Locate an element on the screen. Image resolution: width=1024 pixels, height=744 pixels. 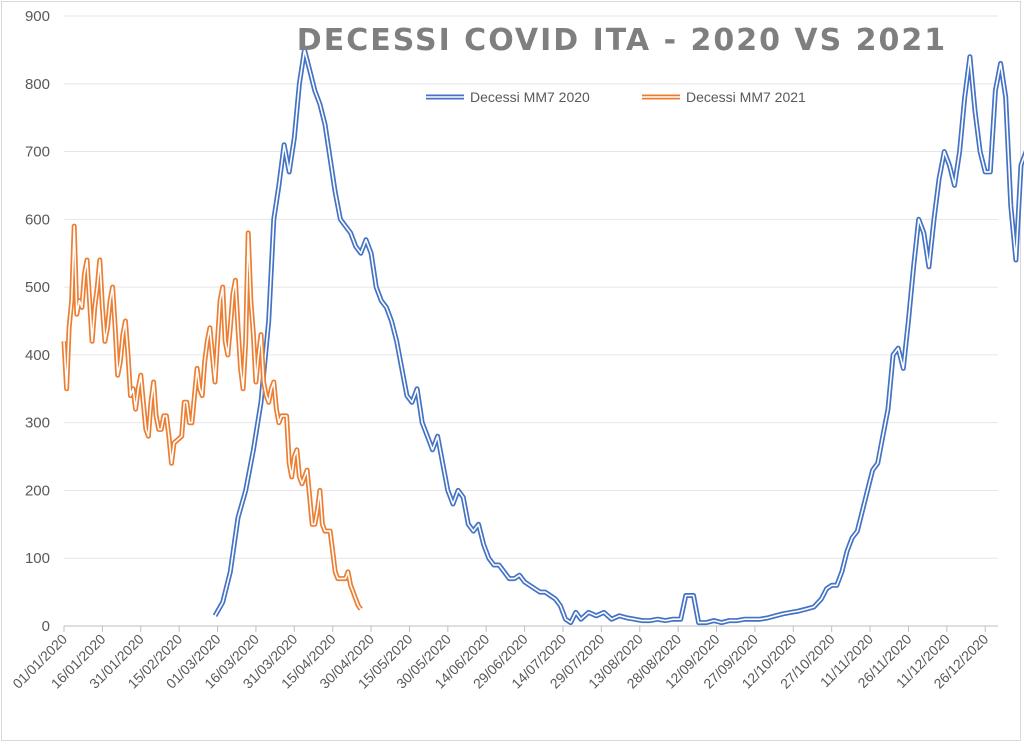
y-tick-label: 700 is located at coordinates (37, 152).